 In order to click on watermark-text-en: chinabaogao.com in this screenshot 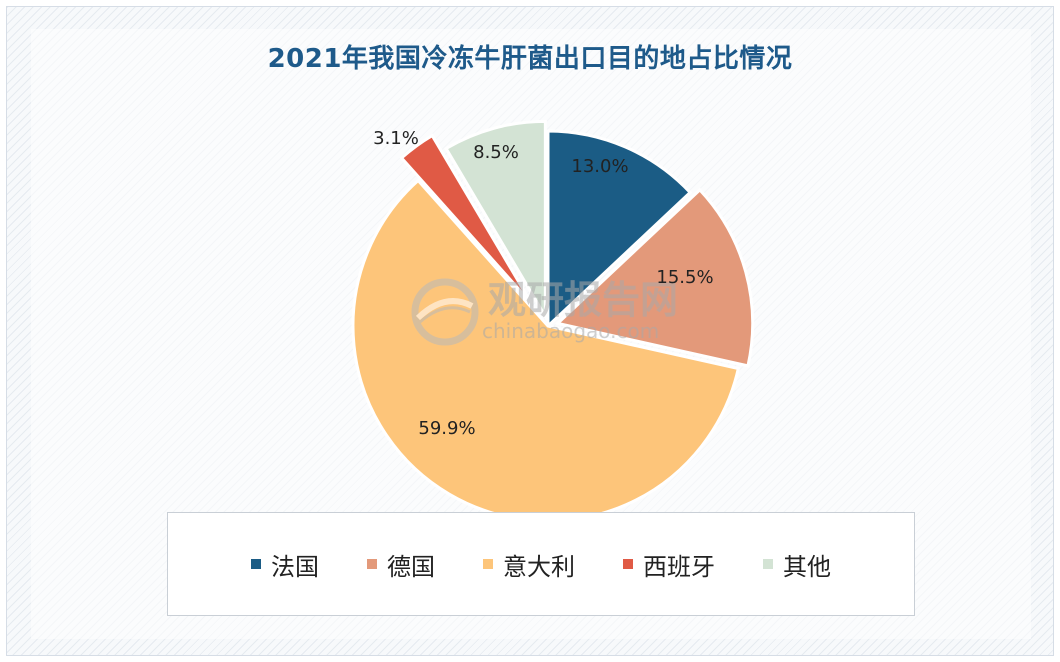, I will do `click(570, 331)`.